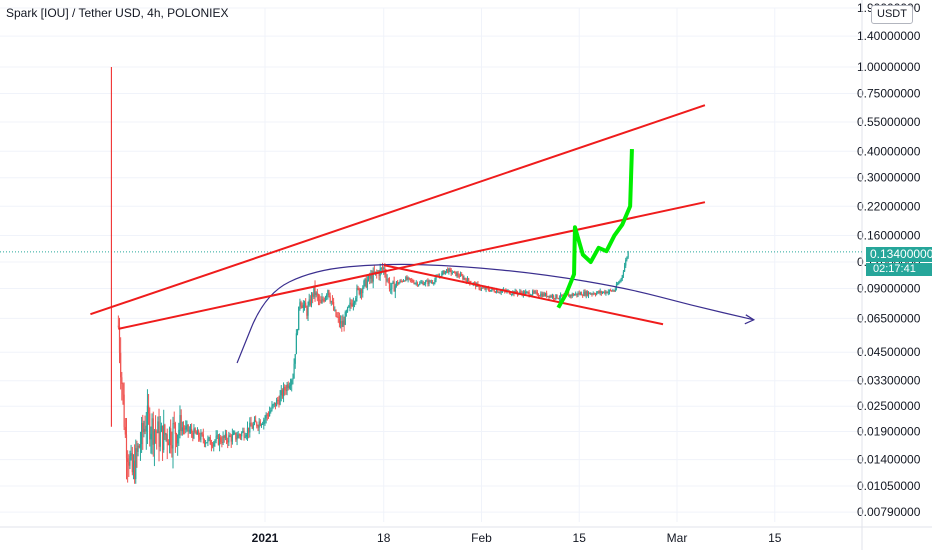  What do you see at coordinates (889, 406) in the screenshot?
I see `price-tick-label: 0.02500000` at bounding box center [889, 406].